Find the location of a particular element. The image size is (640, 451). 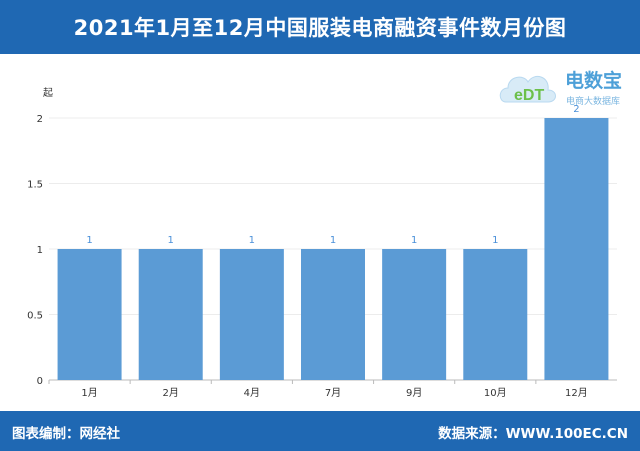

cloud-logo-icon: eDT is located at coordinates (527, 89).